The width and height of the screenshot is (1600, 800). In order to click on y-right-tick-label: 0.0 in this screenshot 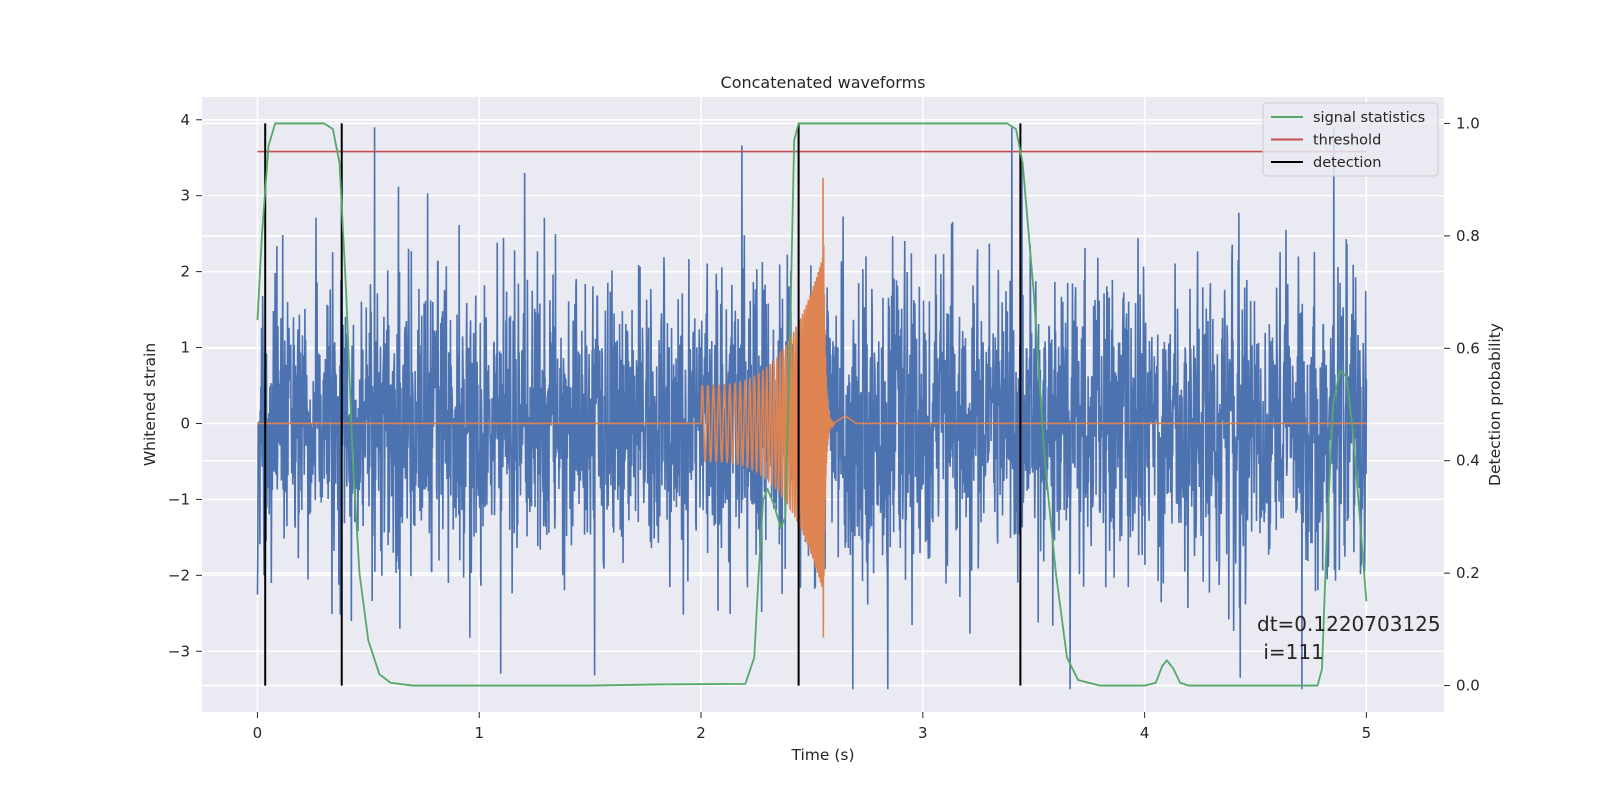, I will do `click(1468, 686)`.